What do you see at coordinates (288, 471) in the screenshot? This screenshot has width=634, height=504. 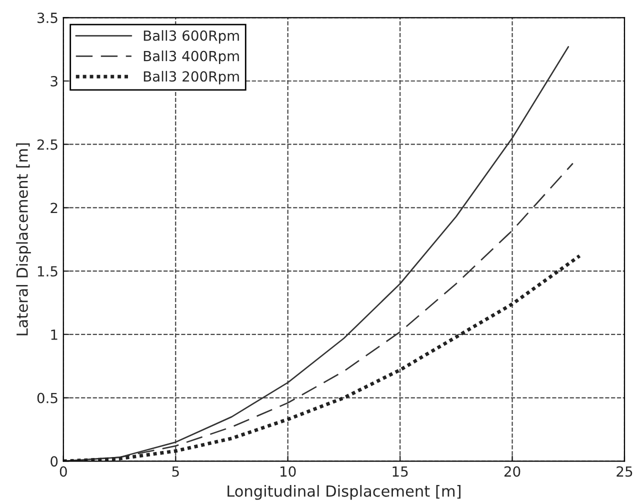 I see `x-tick-label: 10` at bounding box center [288, 471].